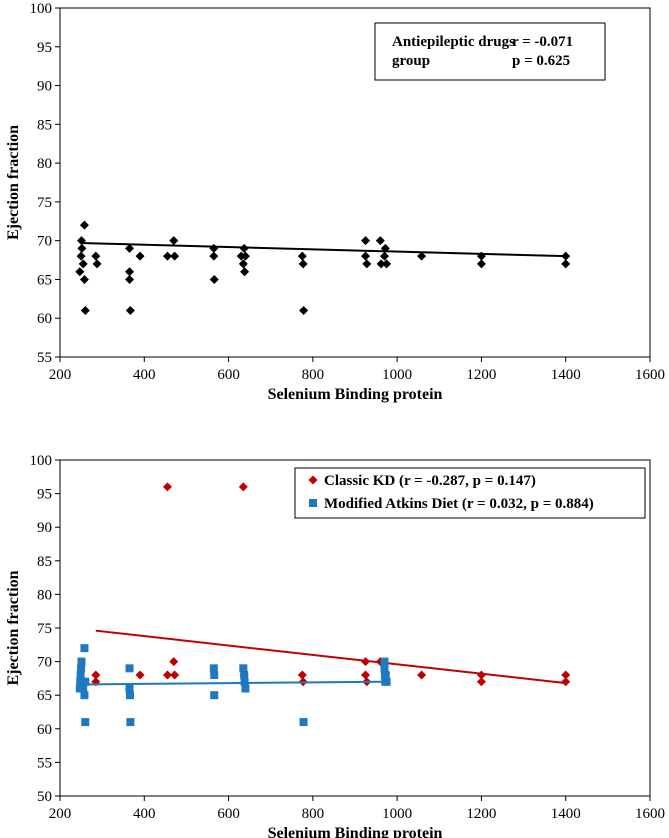  I want to click on x-tick-label: 600, so click(228, 814).